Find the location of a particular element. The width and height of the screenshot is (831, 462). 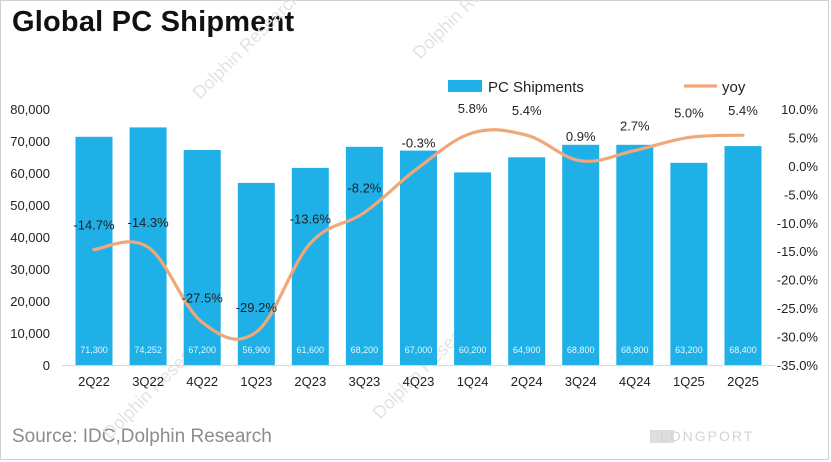

bar-value-label: 67,000 is located at coordinates (419, 350).